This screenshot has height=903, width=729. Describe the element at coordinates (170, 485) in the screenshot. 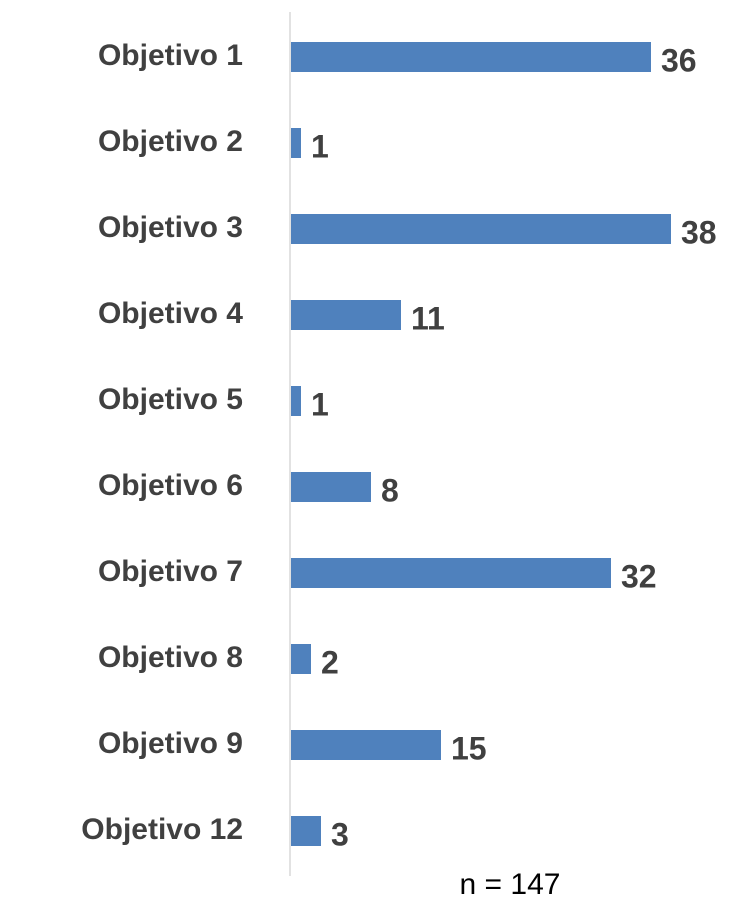

I see `category-label: Objetivo 6` at that location.